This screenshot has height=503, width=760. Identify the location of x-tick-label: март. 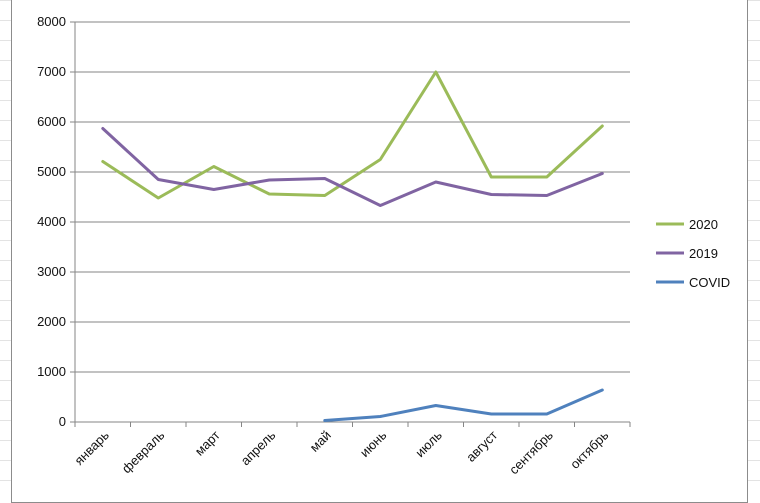
(207, 442).